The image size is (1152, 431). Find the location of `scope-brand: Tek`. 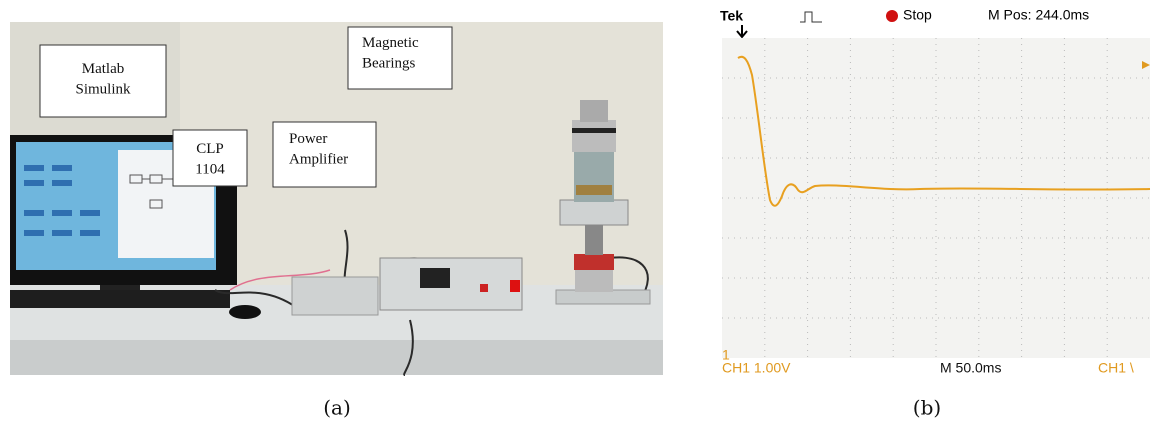

scope-brand: Tek is located at coordinates (731, 16).